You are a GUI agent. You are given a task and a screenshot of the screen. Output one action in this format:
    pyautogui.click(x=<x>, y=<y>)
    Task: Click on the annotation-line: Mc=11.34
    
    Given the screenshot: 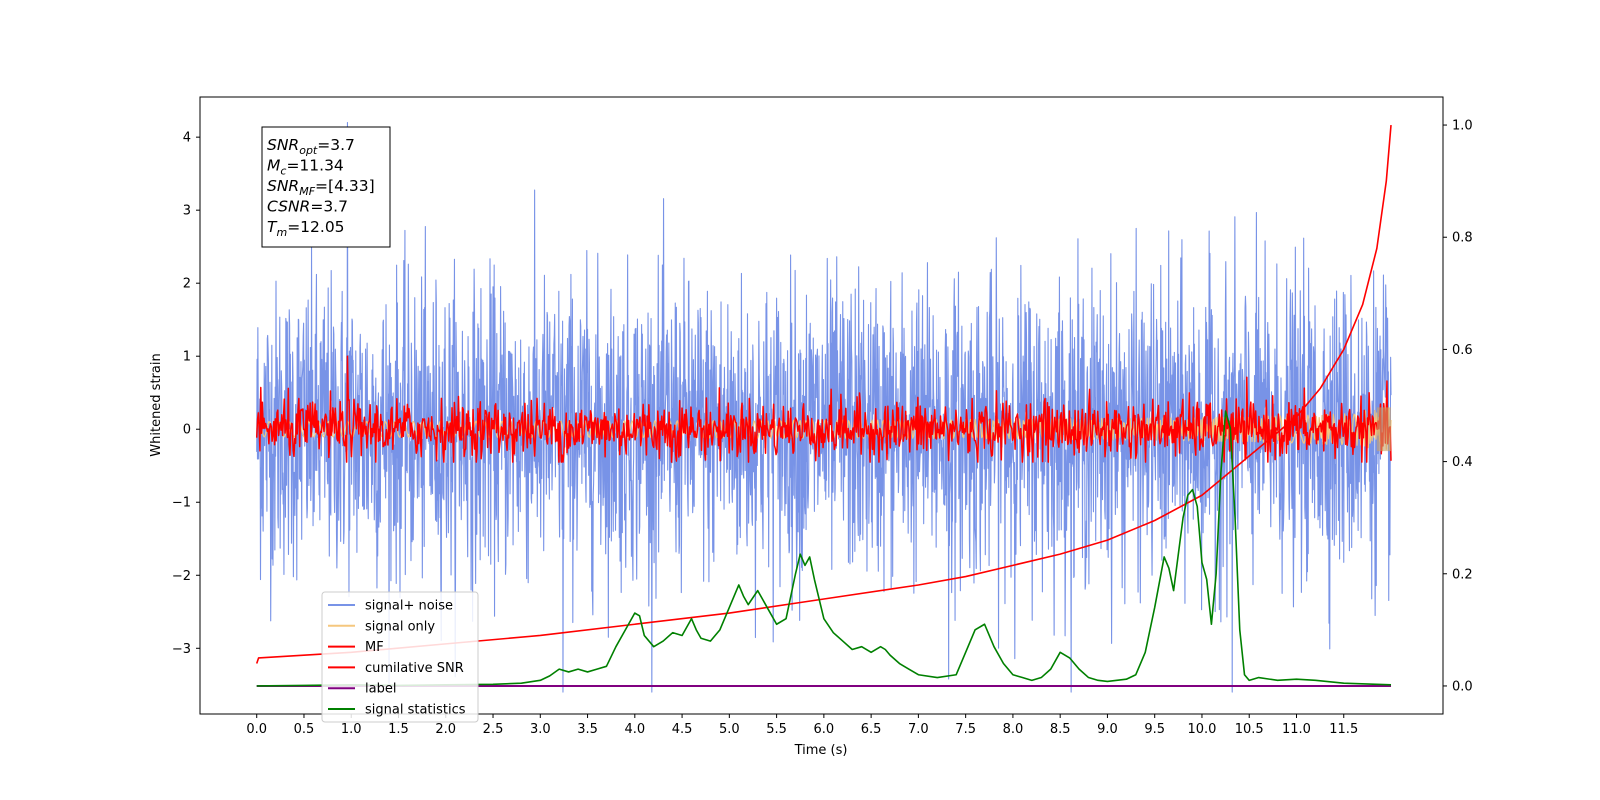 What is the action you would take?
    pyautogui.click(x=305, y=167)
    